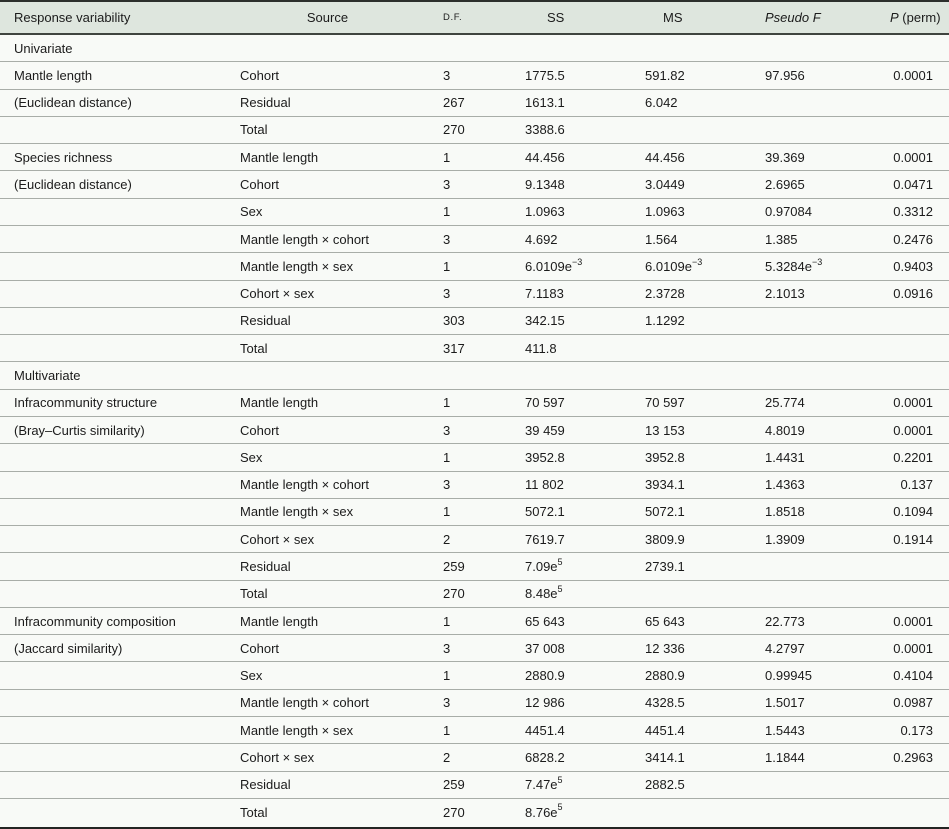  I want to click on value-mantissa: 6.0109e, so click(548, 266).